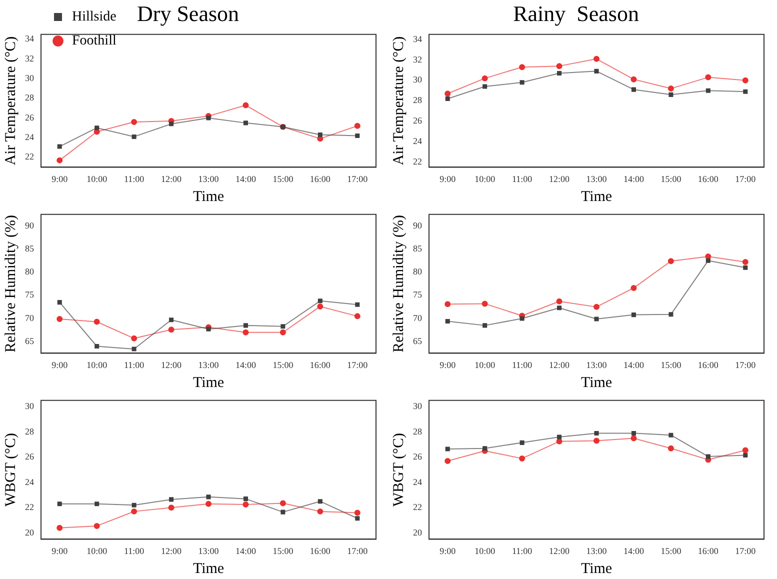  Describe the element at coordinates (94, 17) in the screenshot. I see `legend-label: Hillside` at that location.